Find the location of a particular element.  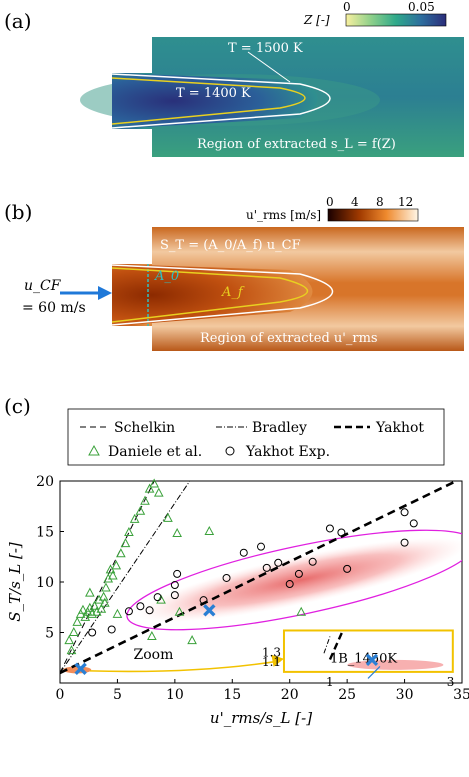

panel-a-label: (a) is located at coordinates (18, 21).